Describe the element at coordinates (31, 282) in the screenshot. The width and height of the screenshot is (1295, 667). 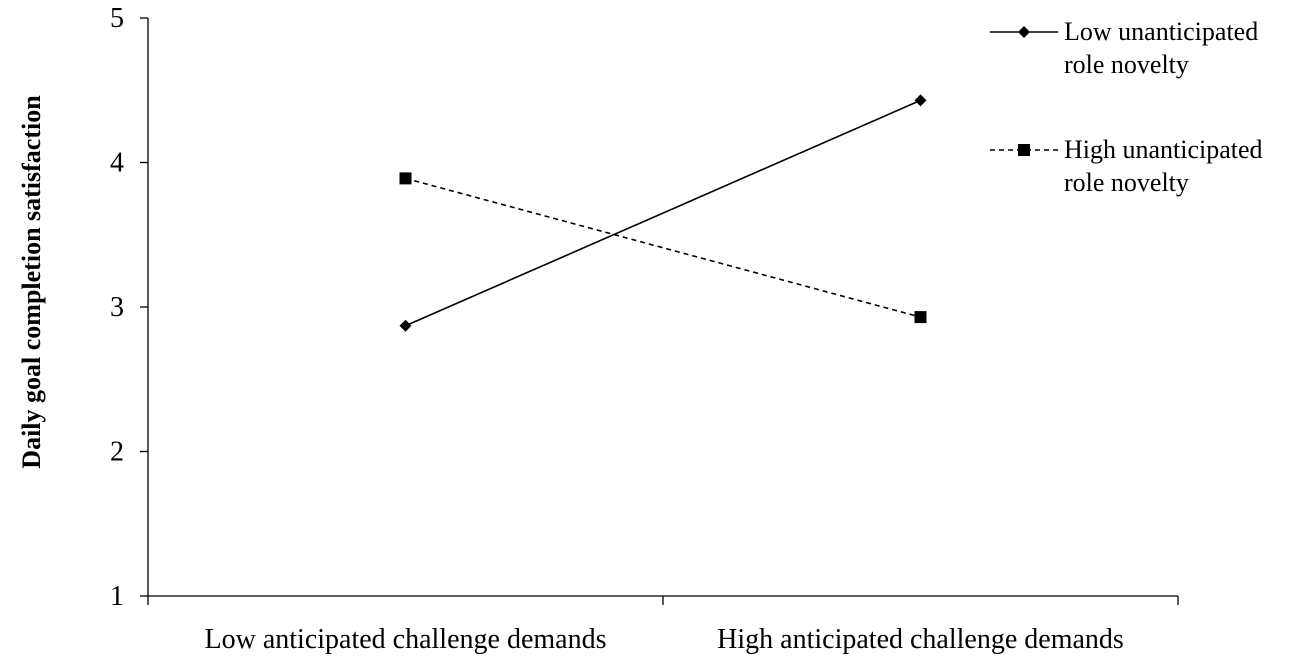
I see `y-axis-title: Daily goal completion satisfaction` at that location.